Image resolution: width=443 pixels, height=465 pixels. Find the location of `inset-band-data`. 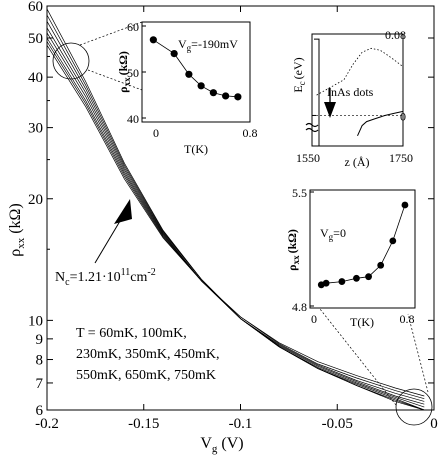

inset-band-data is located at coordinates (360, 92).